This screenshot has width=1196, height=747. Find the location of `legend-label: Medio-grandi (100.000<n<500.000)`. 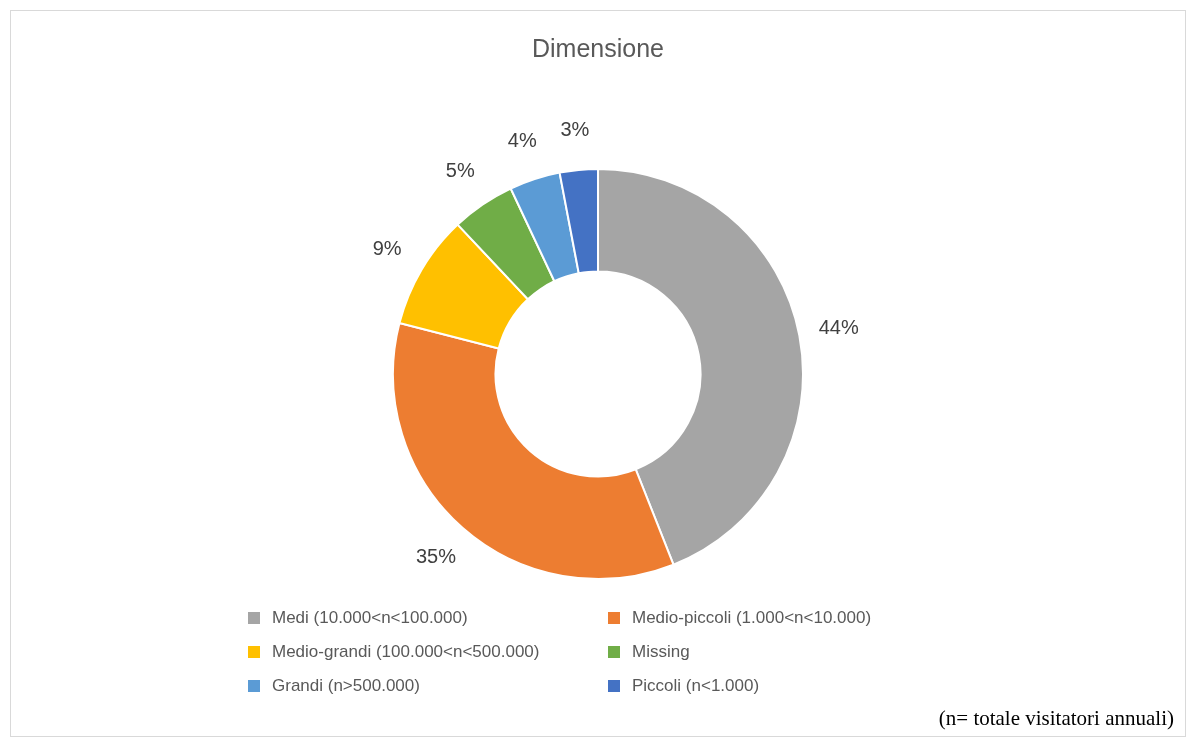

legend-label: Medio-grandi (100.000<n<500.000) is located at coordinates (406, 652).